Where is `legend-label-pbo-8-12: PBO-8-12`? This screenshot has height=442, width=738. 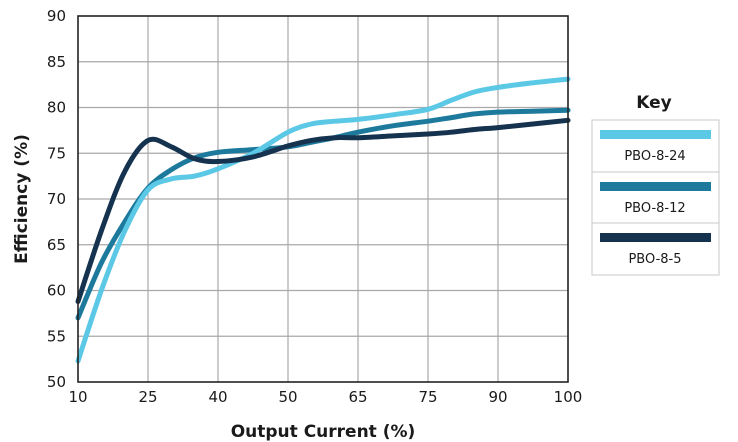 legend-label-pbo-8-12: PBO-8-12 is located at coordinates (654, 208).